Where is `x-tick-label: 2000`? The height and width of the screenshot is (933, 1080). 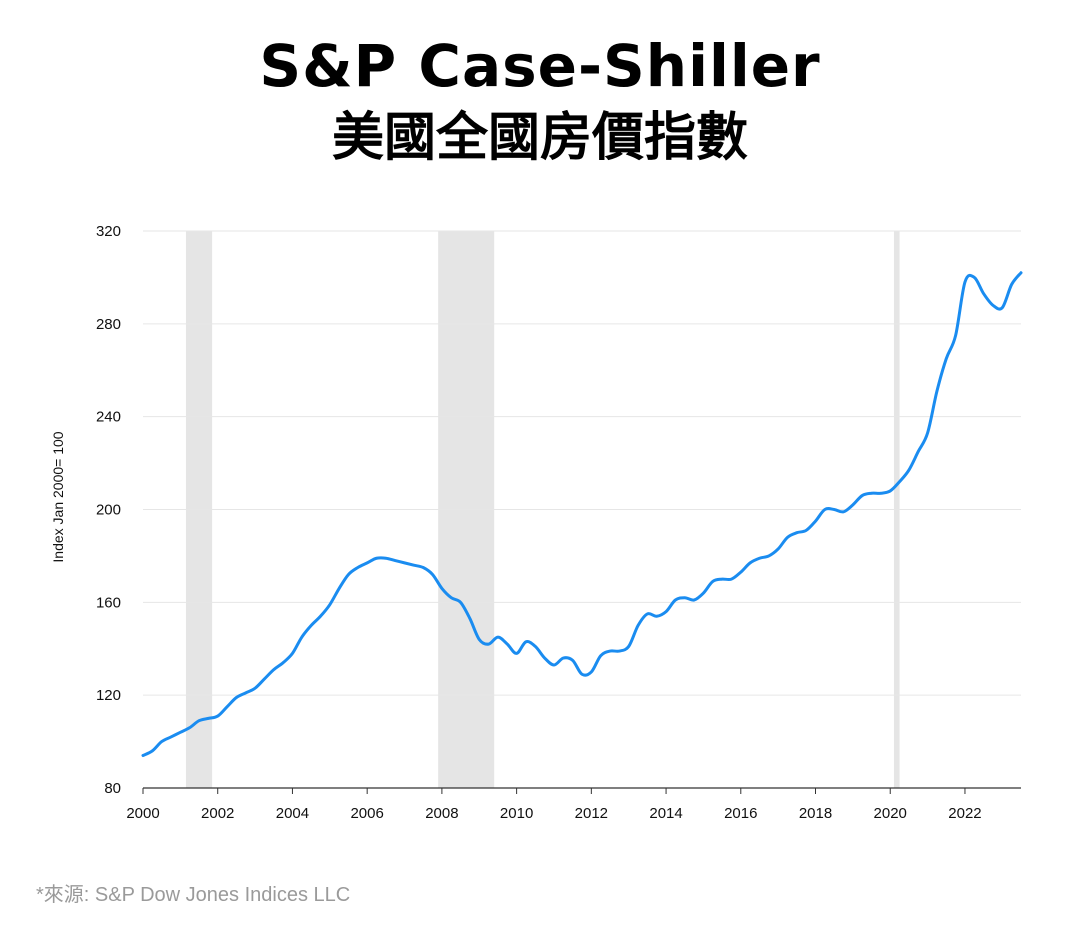
x-tick-label: 2000 is located at coordinates (142, 813).